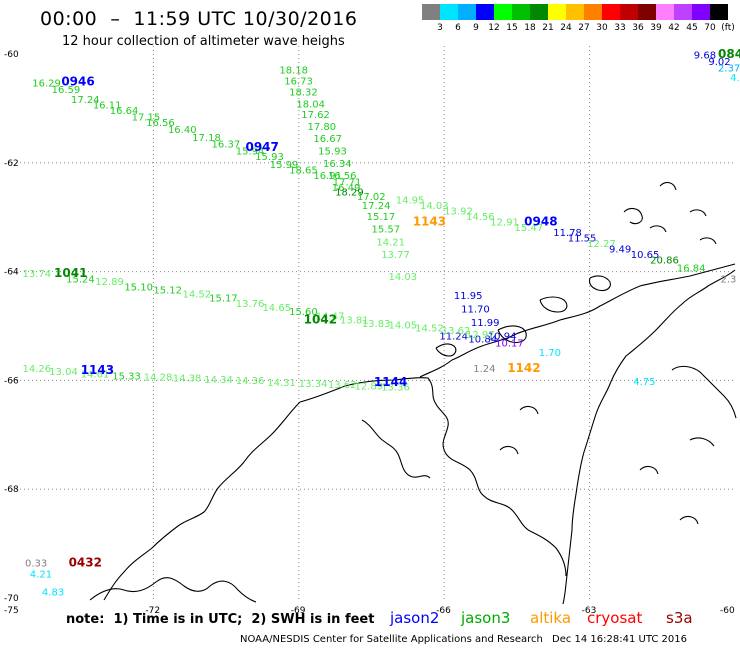 The width and height of the screenshot is (740, 650). I want to click on legend-cryosat: cryosat, so click(615, 618).